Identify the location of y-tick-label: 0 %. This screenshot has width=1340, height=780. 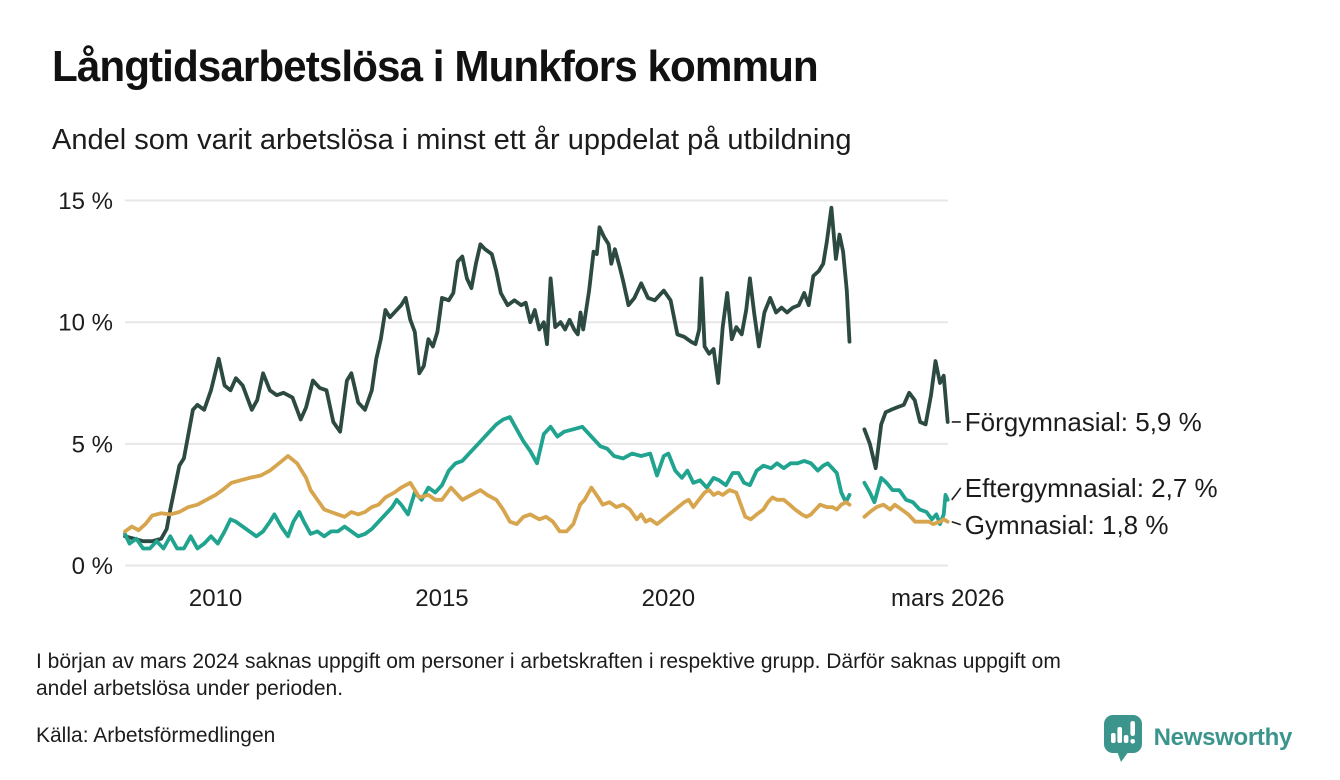
(92, 566).